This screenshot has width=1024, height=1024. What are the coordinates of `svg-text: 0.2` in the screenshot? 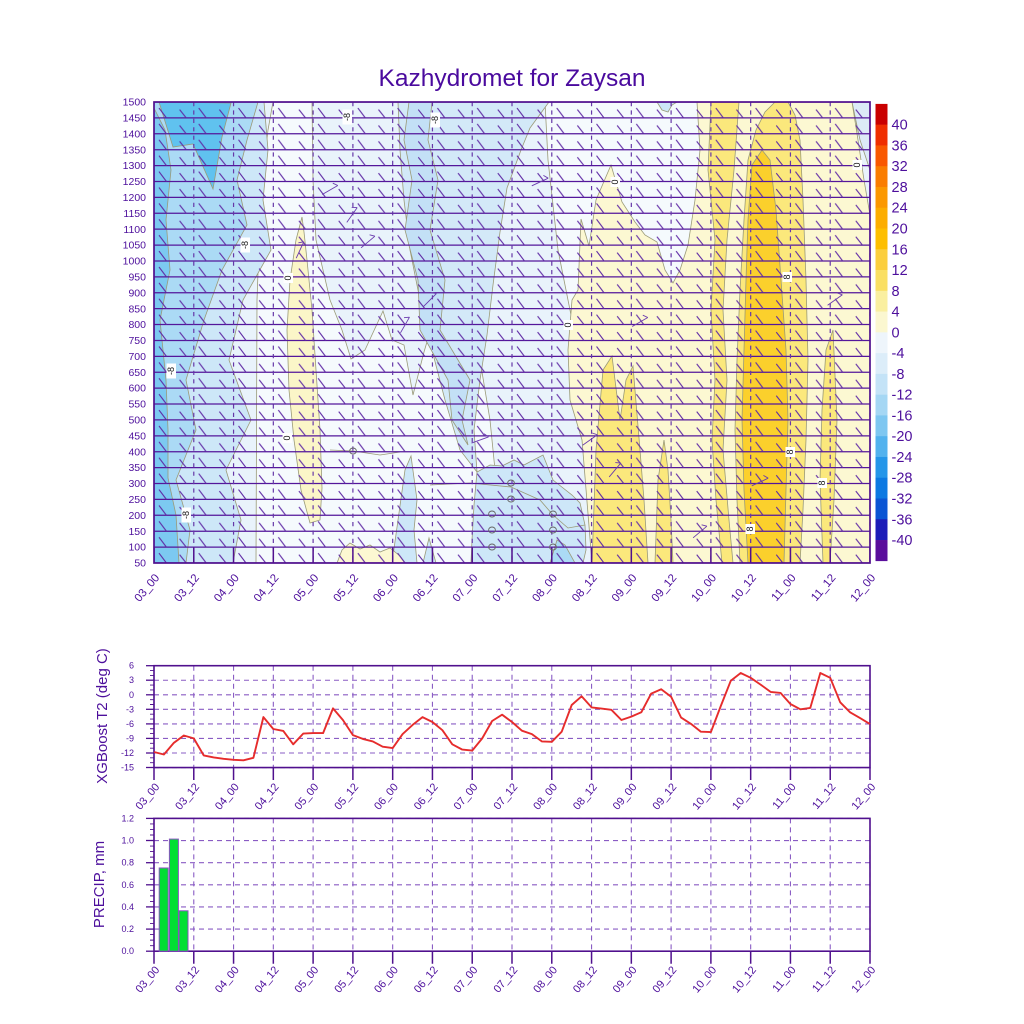 It's located at (127, 929).